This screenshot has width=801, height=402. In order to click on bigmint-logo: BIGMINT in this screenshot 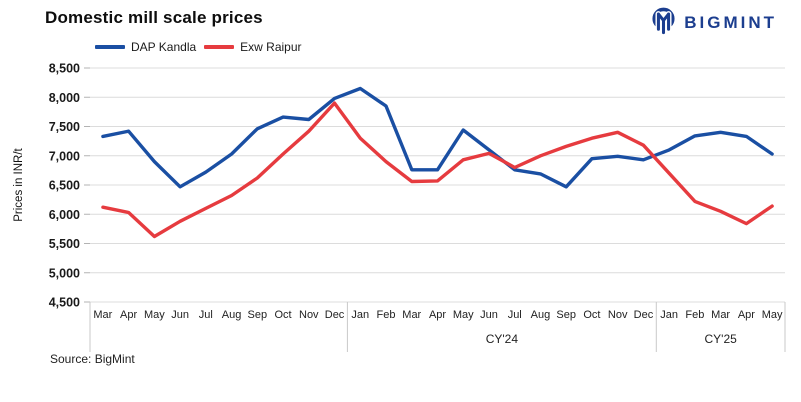, I will do `click(713, 22)`.